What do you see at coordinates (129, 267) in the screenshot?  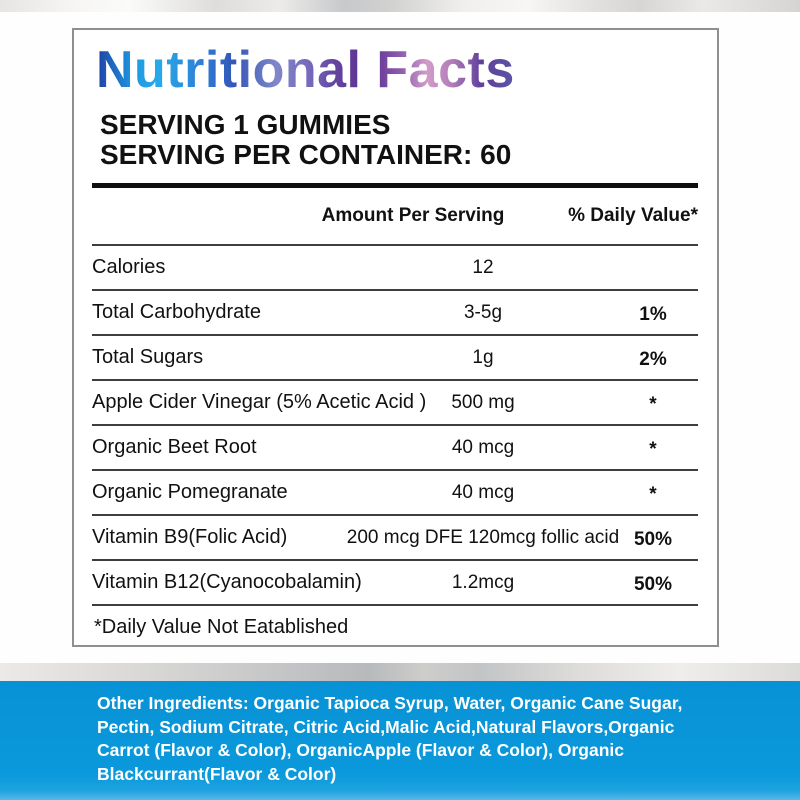 I see `row-label: Calories` at bounding box center [129, 267].